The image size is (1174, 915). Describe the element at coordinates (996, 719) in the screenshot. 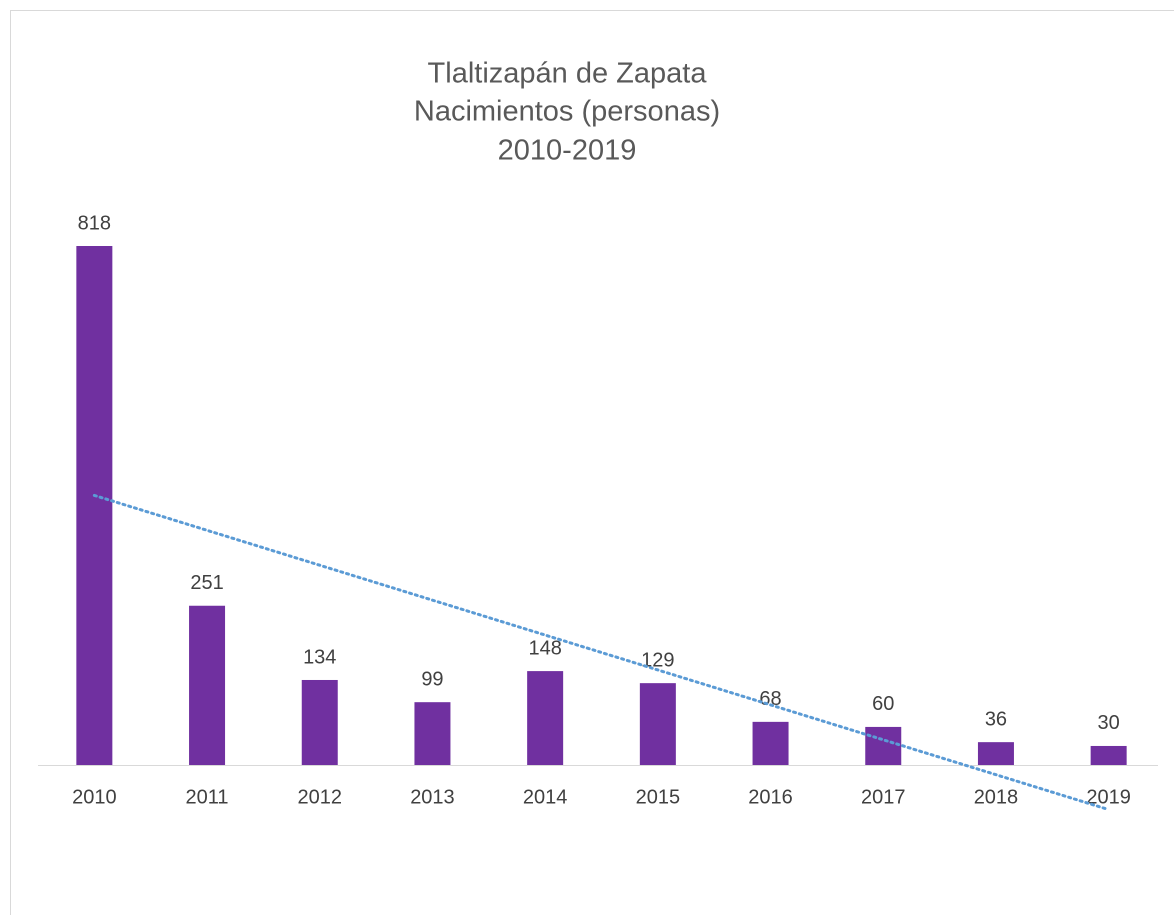

I see `data-label: 36` at that location.